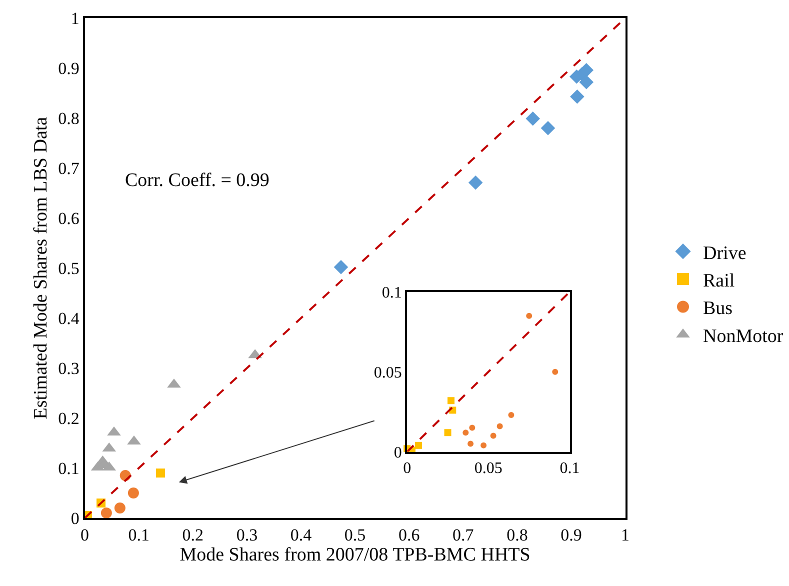  What do you see at coordinates (409, 534) in the screenshot?
I see `x-tick-label: 0.6` at bounding box center [409, 534].